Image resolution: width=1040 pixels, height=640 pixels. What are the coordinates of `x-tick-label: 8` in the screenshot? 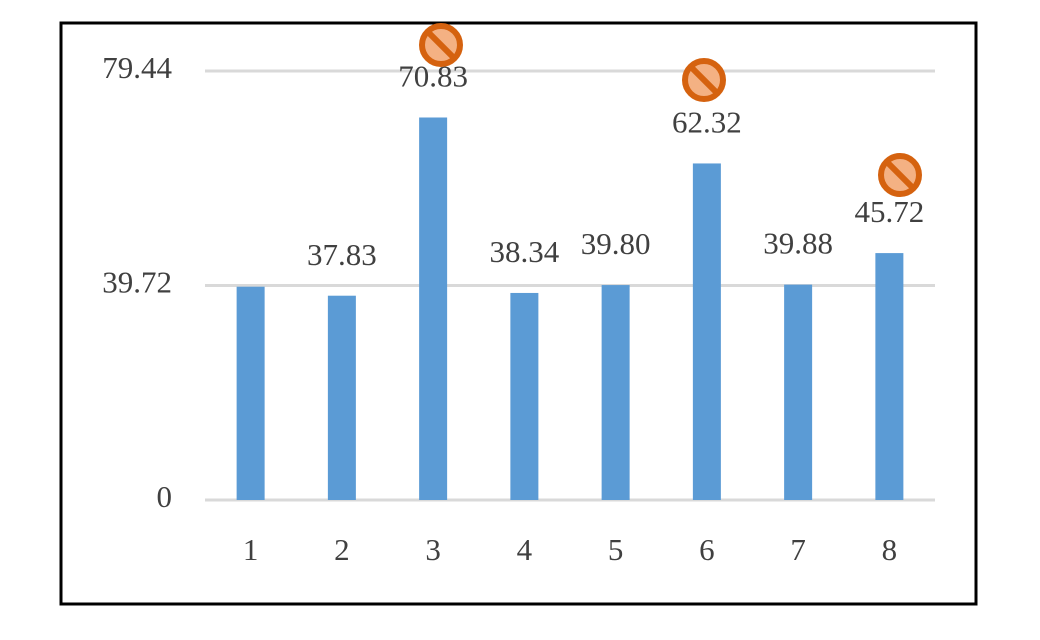 It's located at (890, 549).